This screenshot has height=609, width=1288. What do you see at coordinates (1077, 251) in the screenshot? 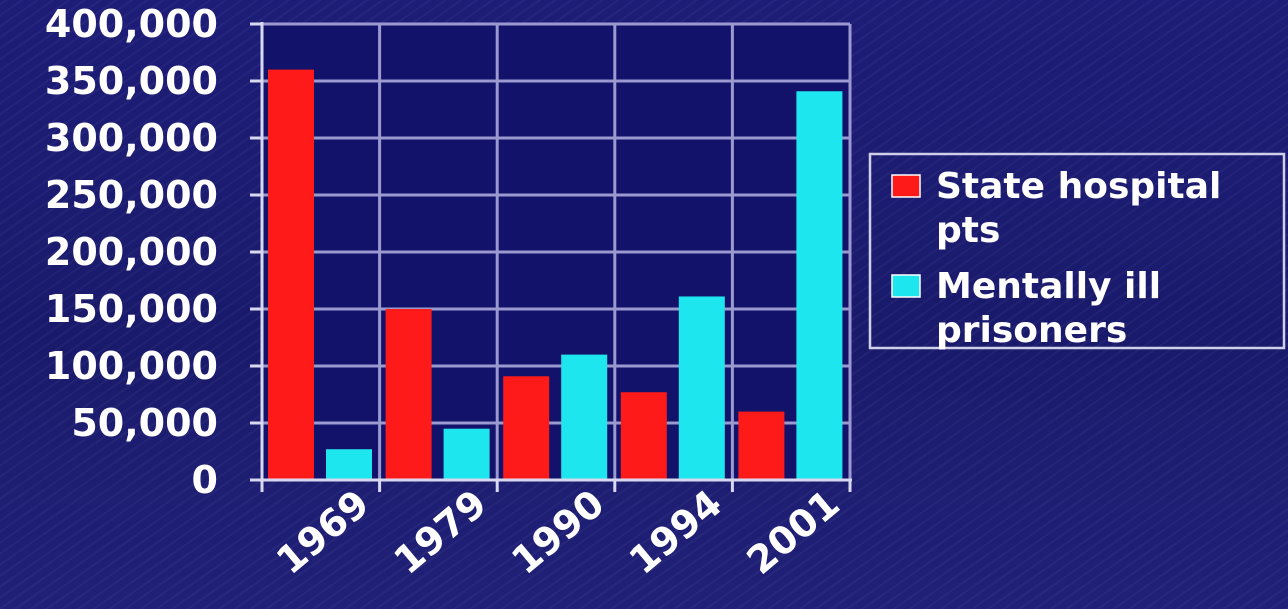
I see `legend-box` at bounding box center [1077, 251].